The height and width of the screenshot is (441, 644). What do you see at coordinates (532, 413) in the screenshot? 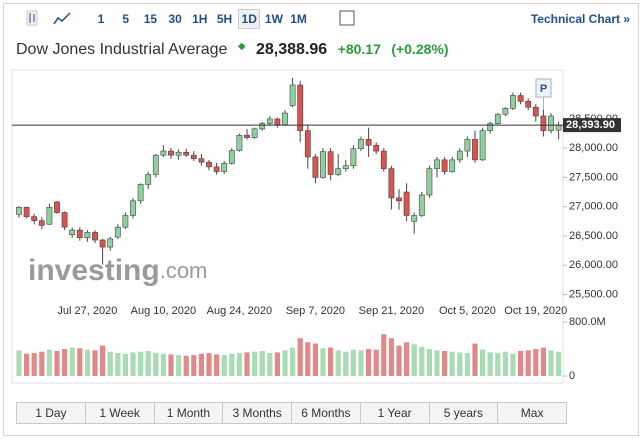
I see `range-button: Max` at bounding box center [532, 413].